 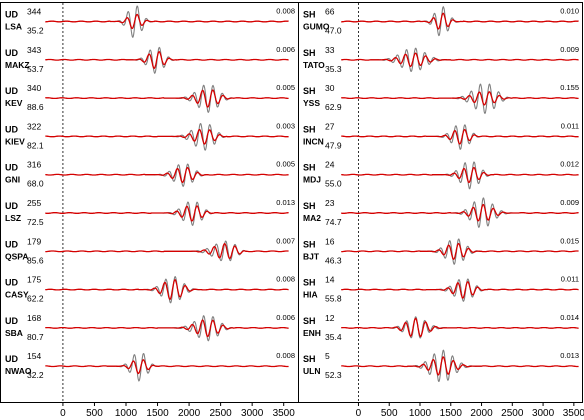 I want to click on azimuth-label: 5, so click(x=327, y=356).